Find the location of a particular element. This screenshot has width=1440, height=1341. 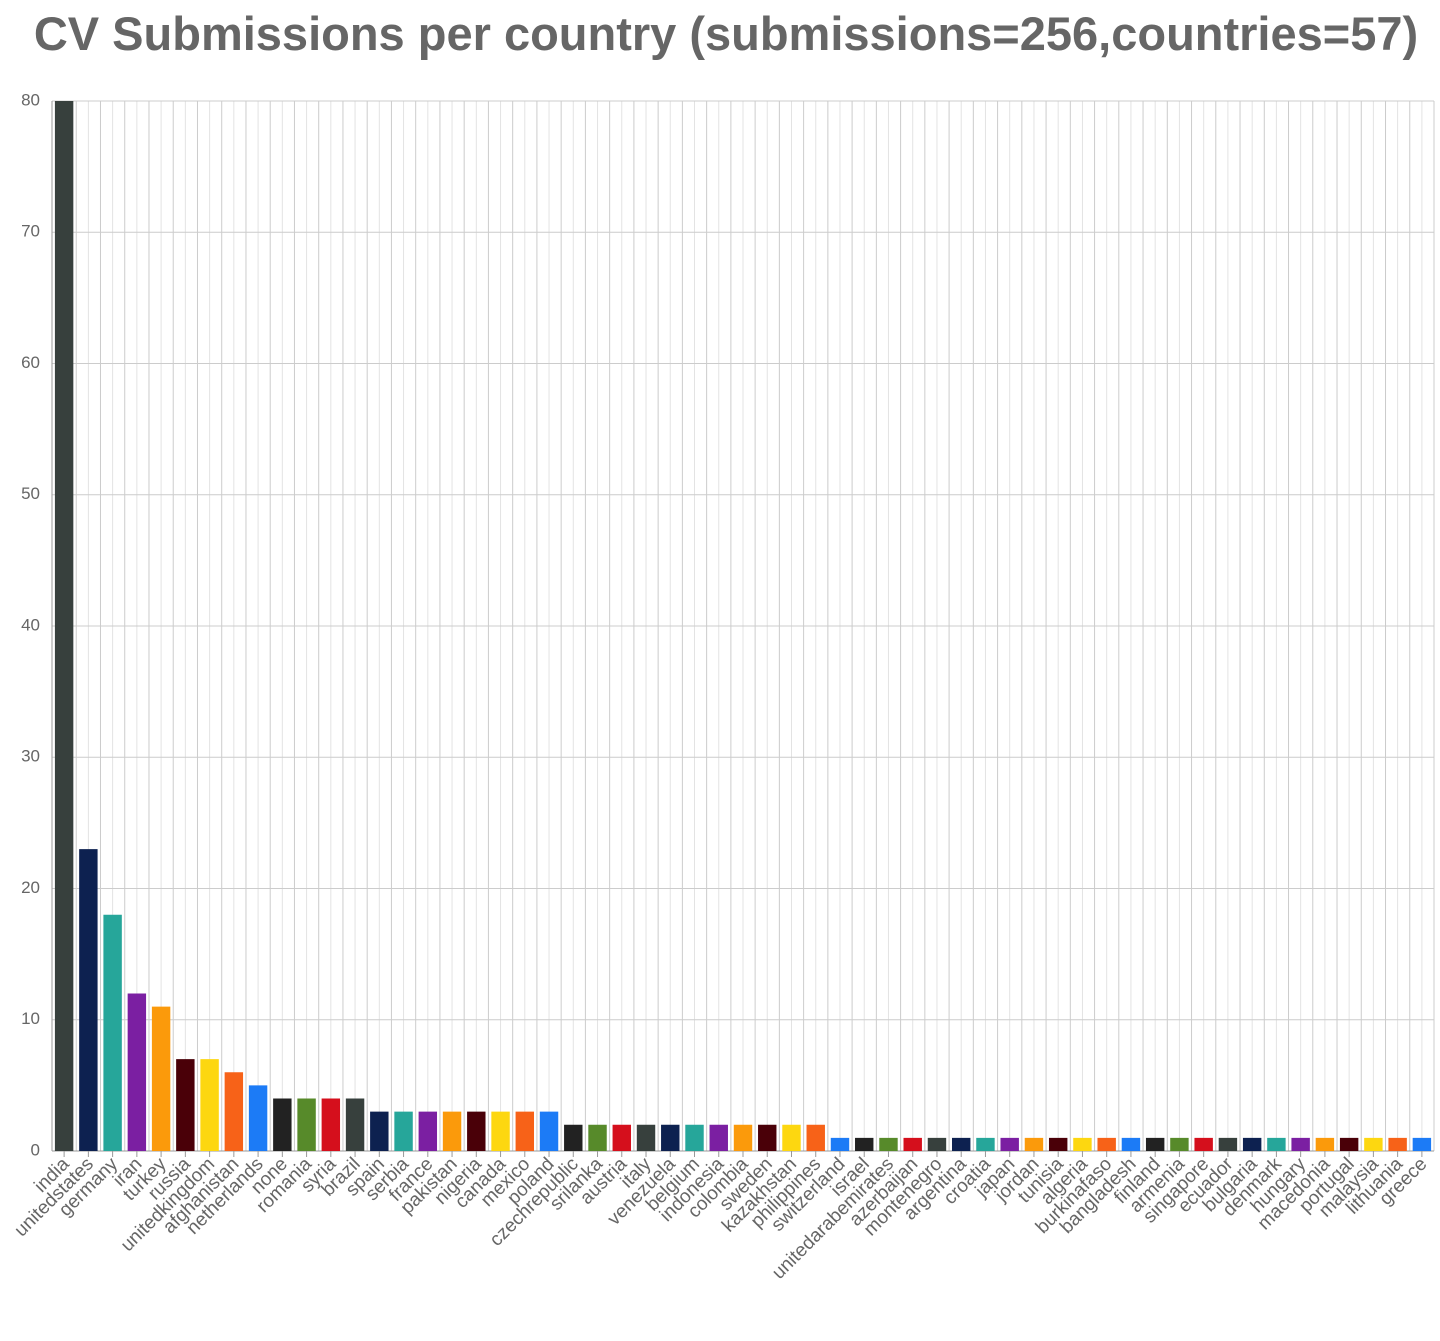

y-tick-label: 40 is located at coordinates (30, 624).